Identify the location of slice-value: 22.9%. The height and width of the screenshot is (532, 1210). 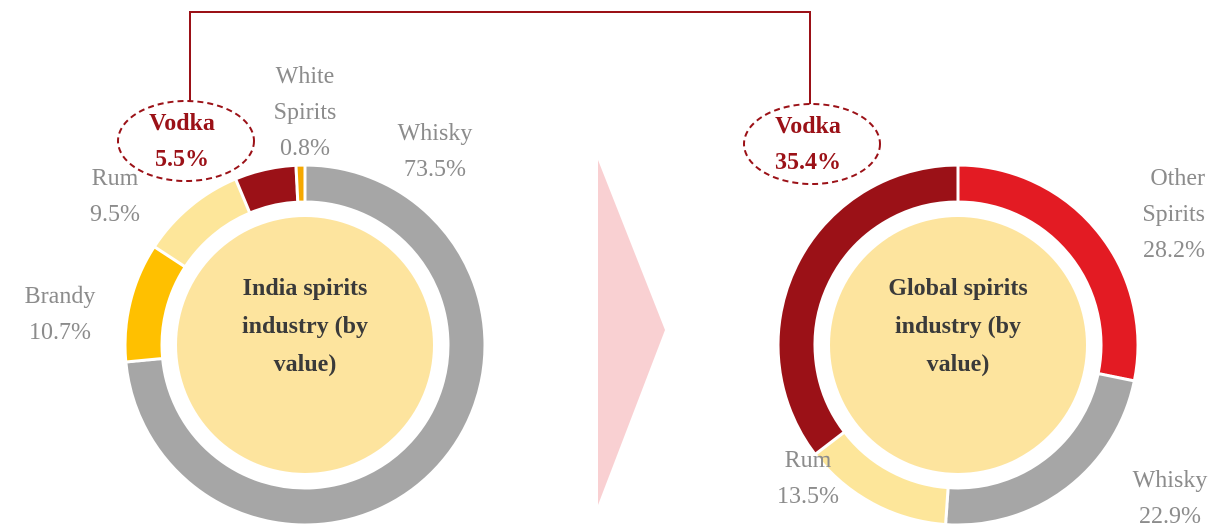
(1170, 516).